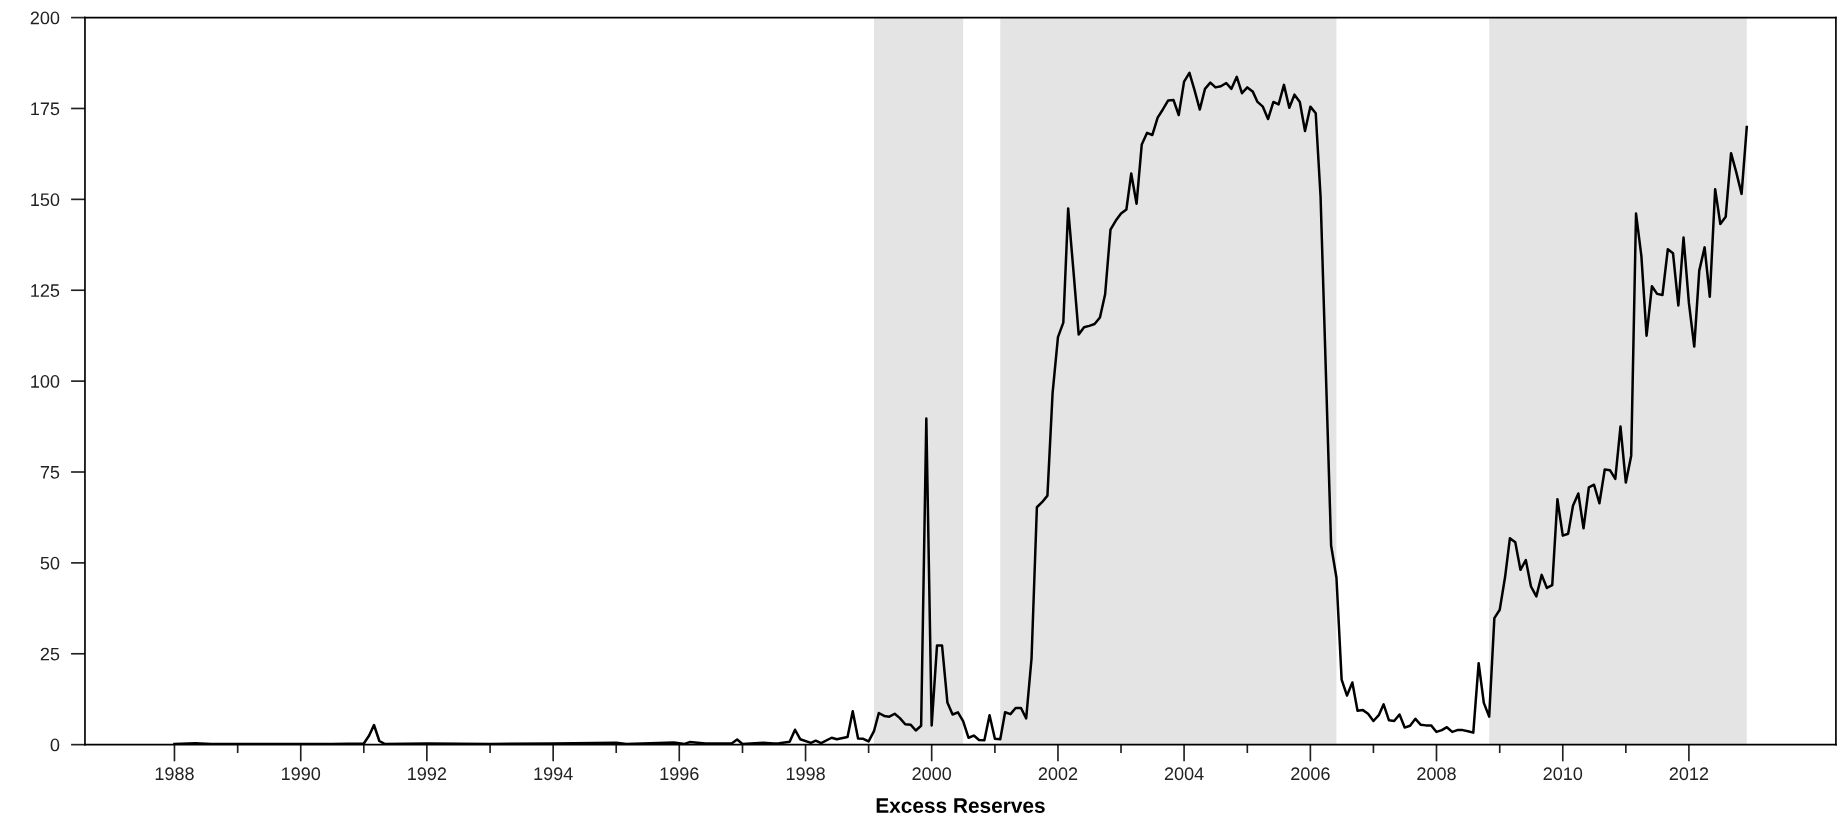 The image size is (1847, 838). What do you see at coordinates (45, 109) in the screenshot?
I see `y-tick-label: 175` at bounding box center [45, 109].